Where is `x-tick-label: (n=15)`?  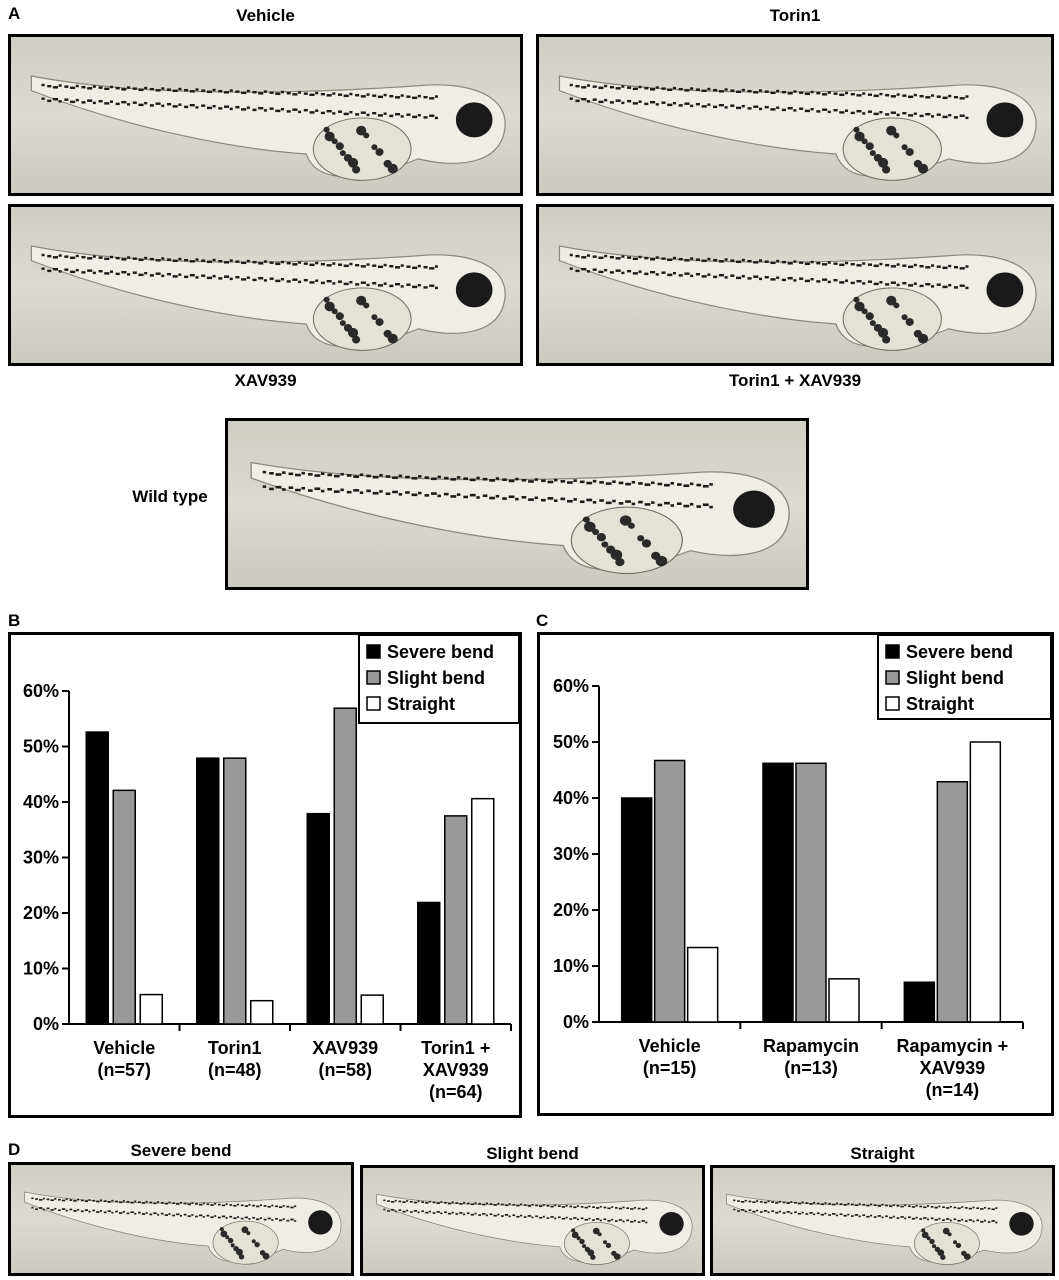 x-tick-label: (n=15) is located at coordinates (670, 1068).